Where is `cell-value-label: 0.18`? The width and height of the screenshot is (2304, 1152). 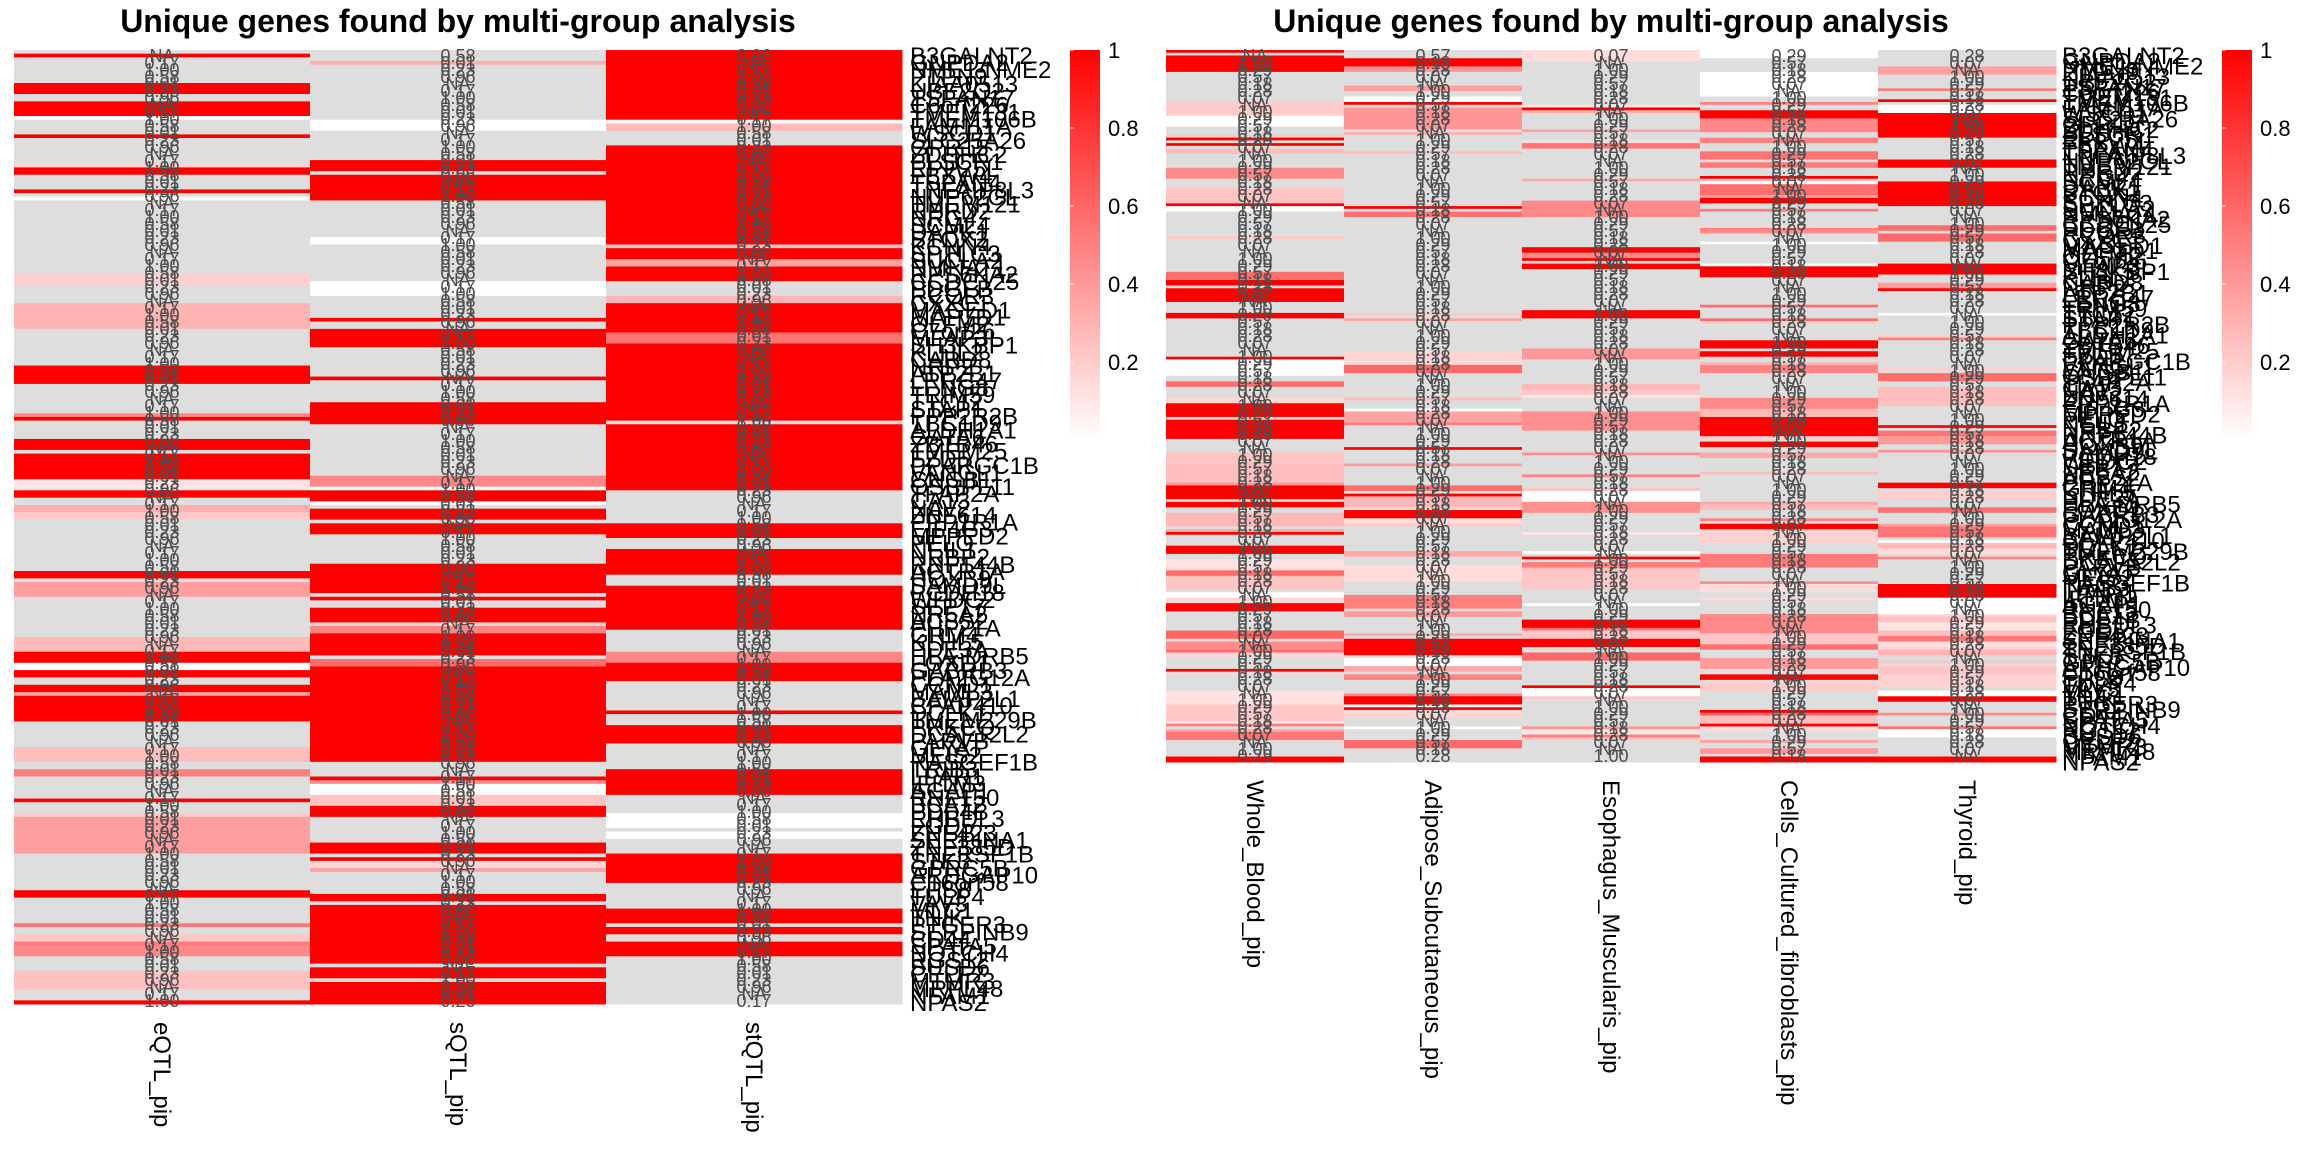
cell-value-label: 0.18 is located at coordinates (1788, 756).